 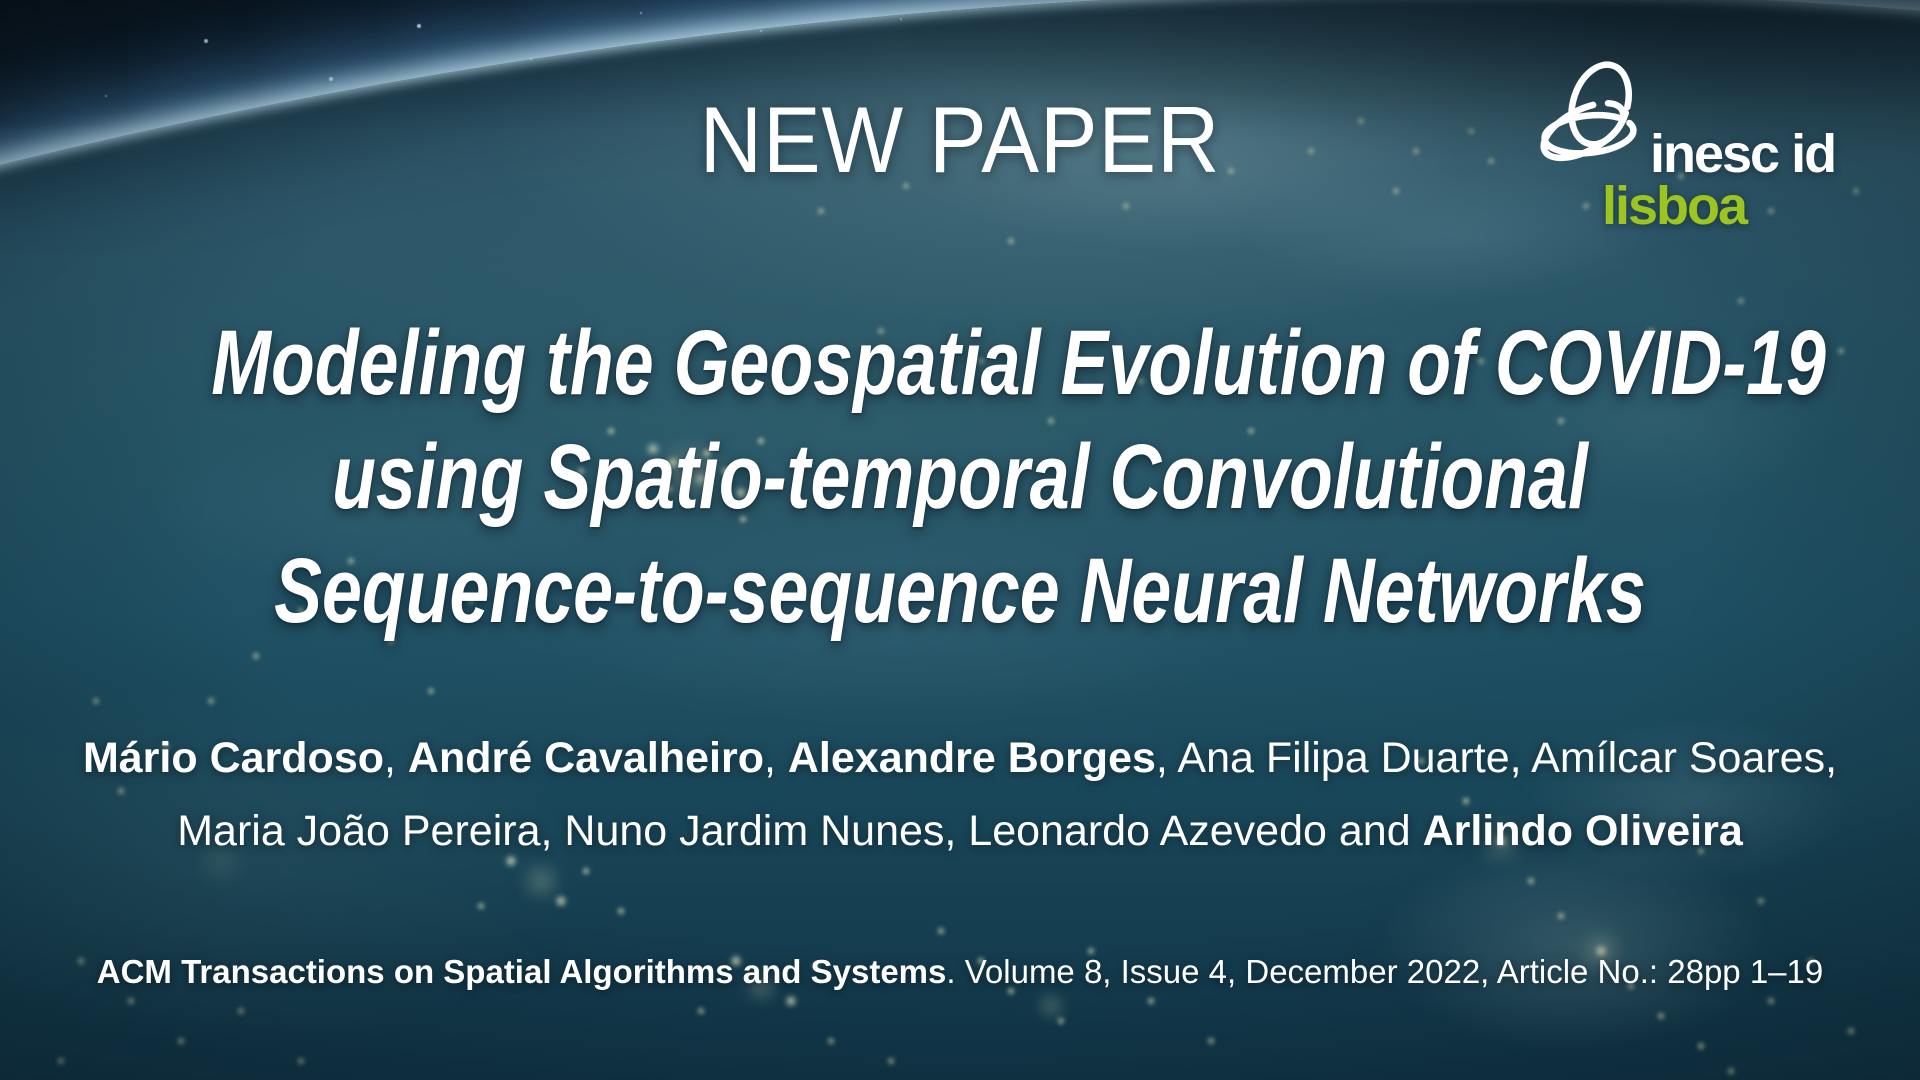 I want to click on author-name: Alexandre Borges, so click(x=971, y=758).